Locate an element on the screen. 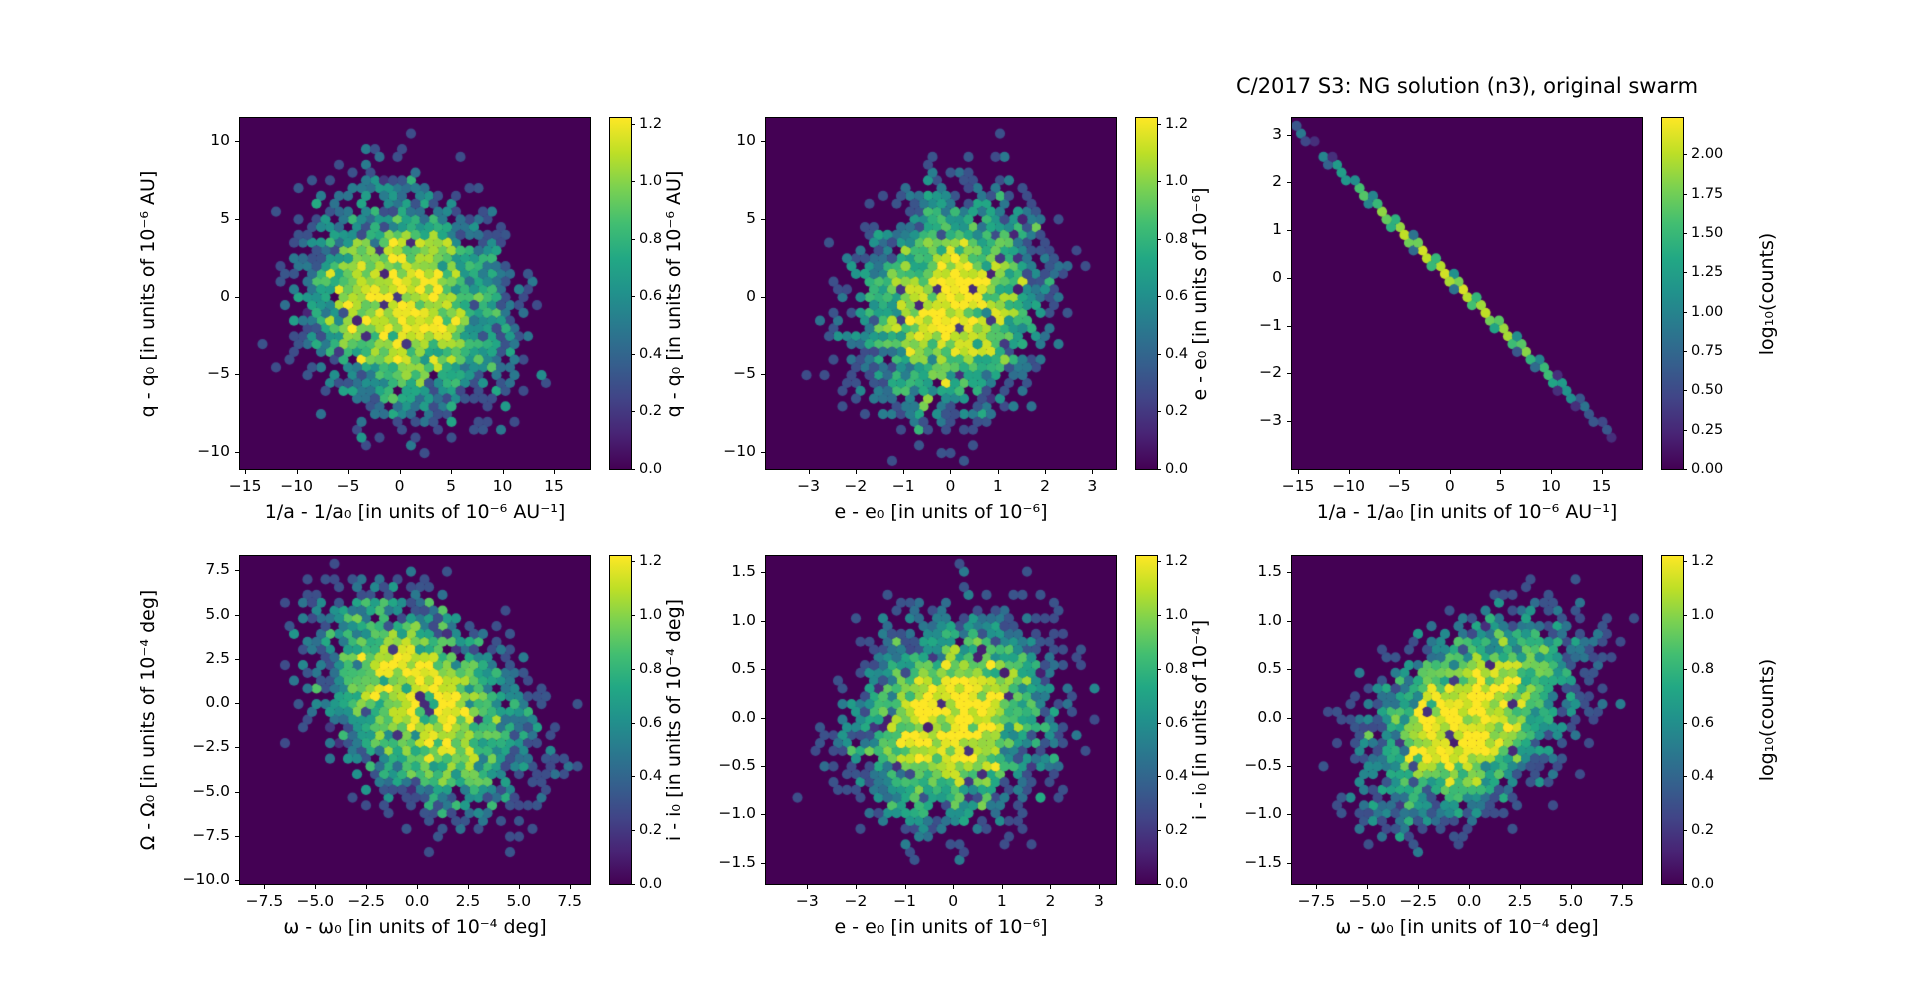  y-tick-label: 0.5 is located at coordinates (1269, 668).